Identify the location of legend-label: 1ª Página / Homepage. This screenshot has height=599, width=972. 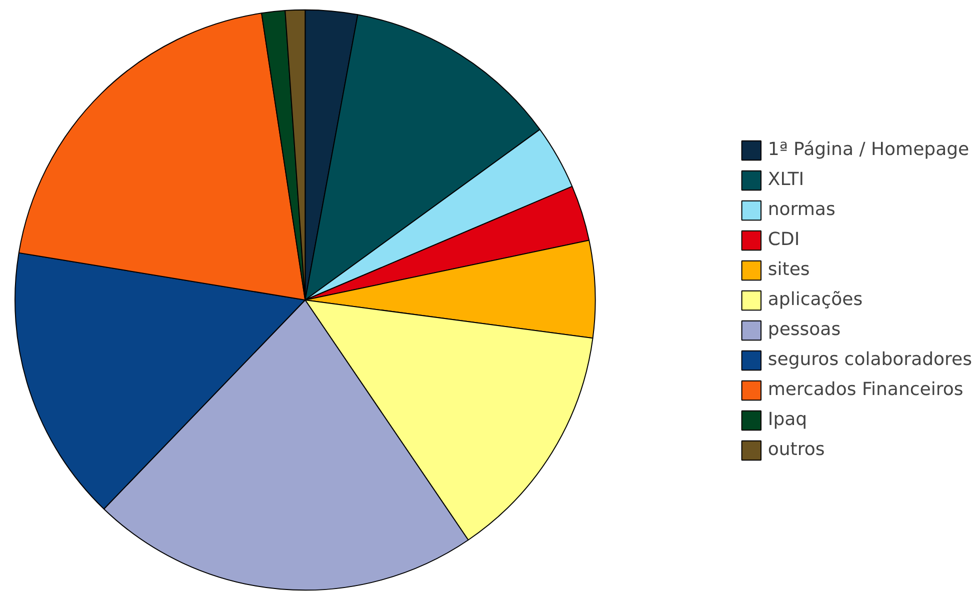
(869, 150).